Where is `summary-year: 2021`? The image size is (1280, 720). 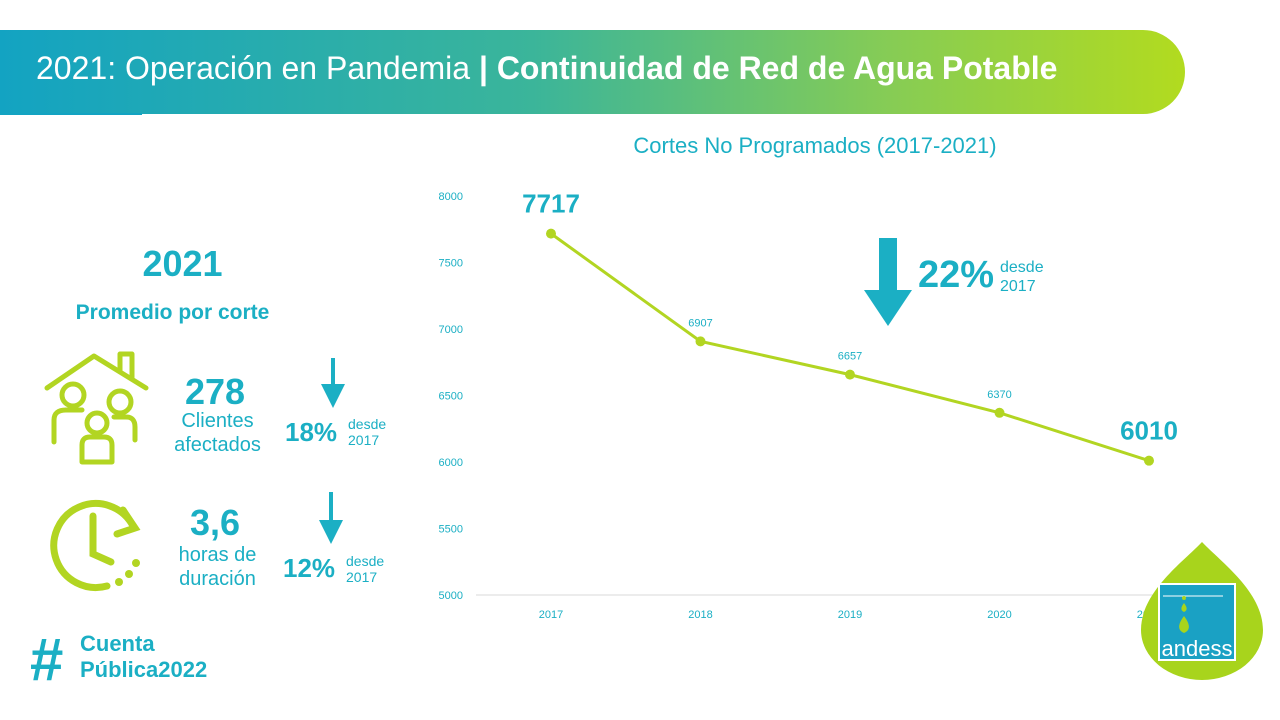 summary-year: 2021 is located at coordinates (182, 263).